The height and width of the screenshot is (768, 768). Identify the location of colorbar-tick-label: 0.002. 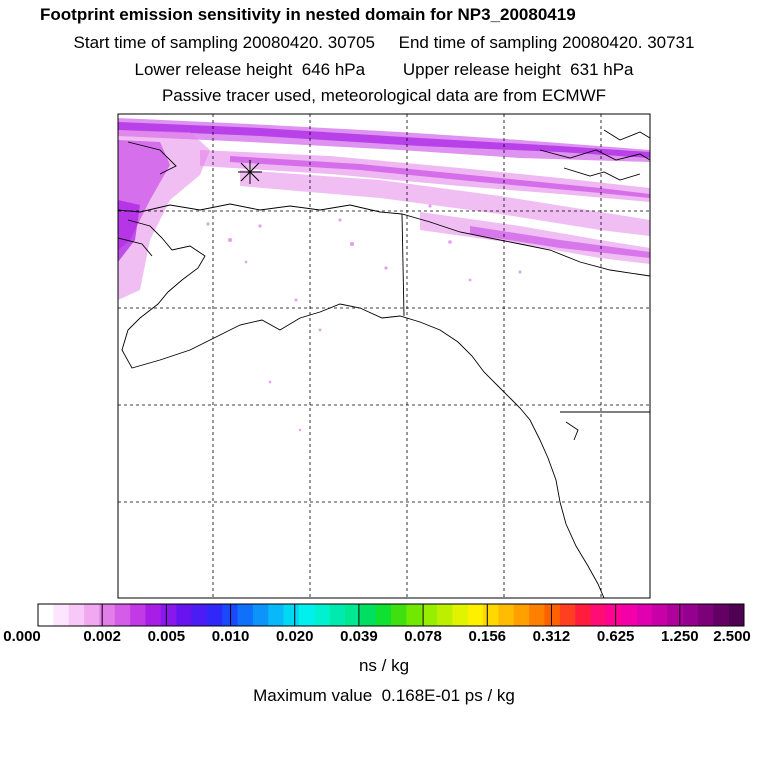
(102, 636).